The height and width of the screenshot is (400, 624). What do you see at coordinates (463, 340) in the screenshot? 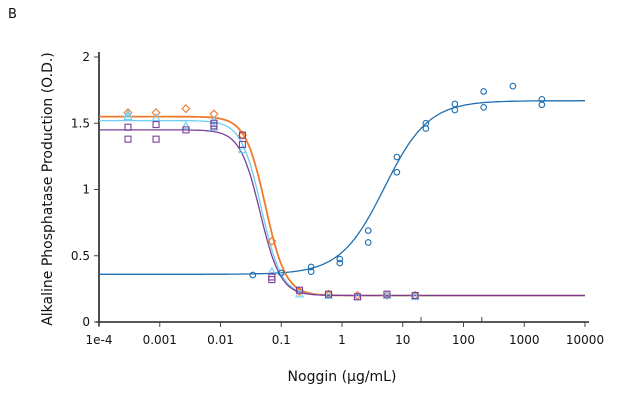
I see `x-tick-label: 100` at bounding box center [463, 340].